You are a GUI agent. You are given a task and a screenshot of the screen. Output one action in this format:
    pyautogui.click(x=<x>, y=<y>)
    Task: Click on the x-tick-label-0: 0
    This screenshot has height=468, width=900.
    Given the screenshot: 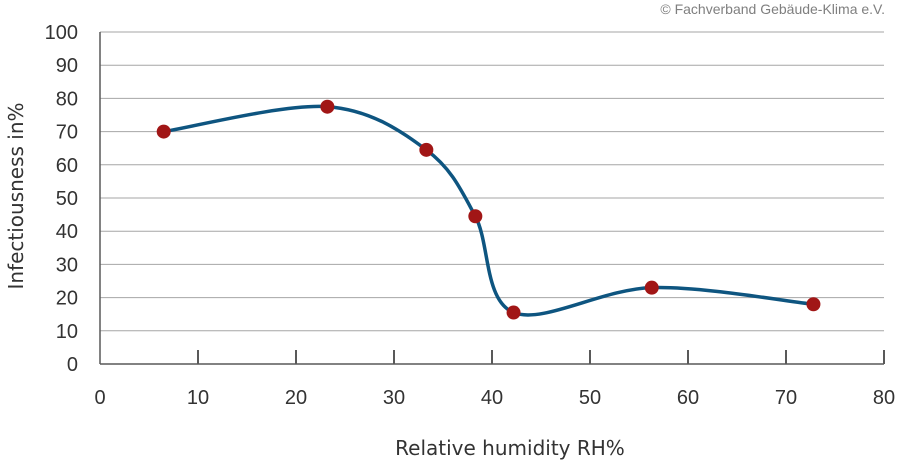 What is the action you would take?
    pyautogui.click(x=99, y=398)
    